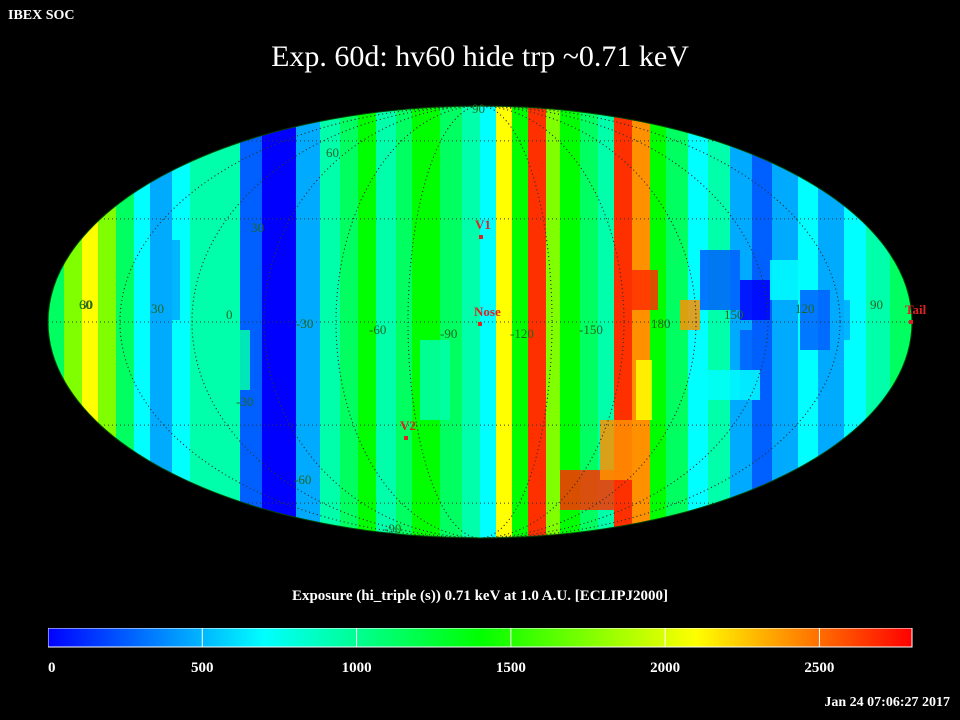 This screenshot has width=960, height=720. What do you see at coordinates (408, 425) in the screenshot?
I see `v2-label: V2` at bounding box center [408, 425].